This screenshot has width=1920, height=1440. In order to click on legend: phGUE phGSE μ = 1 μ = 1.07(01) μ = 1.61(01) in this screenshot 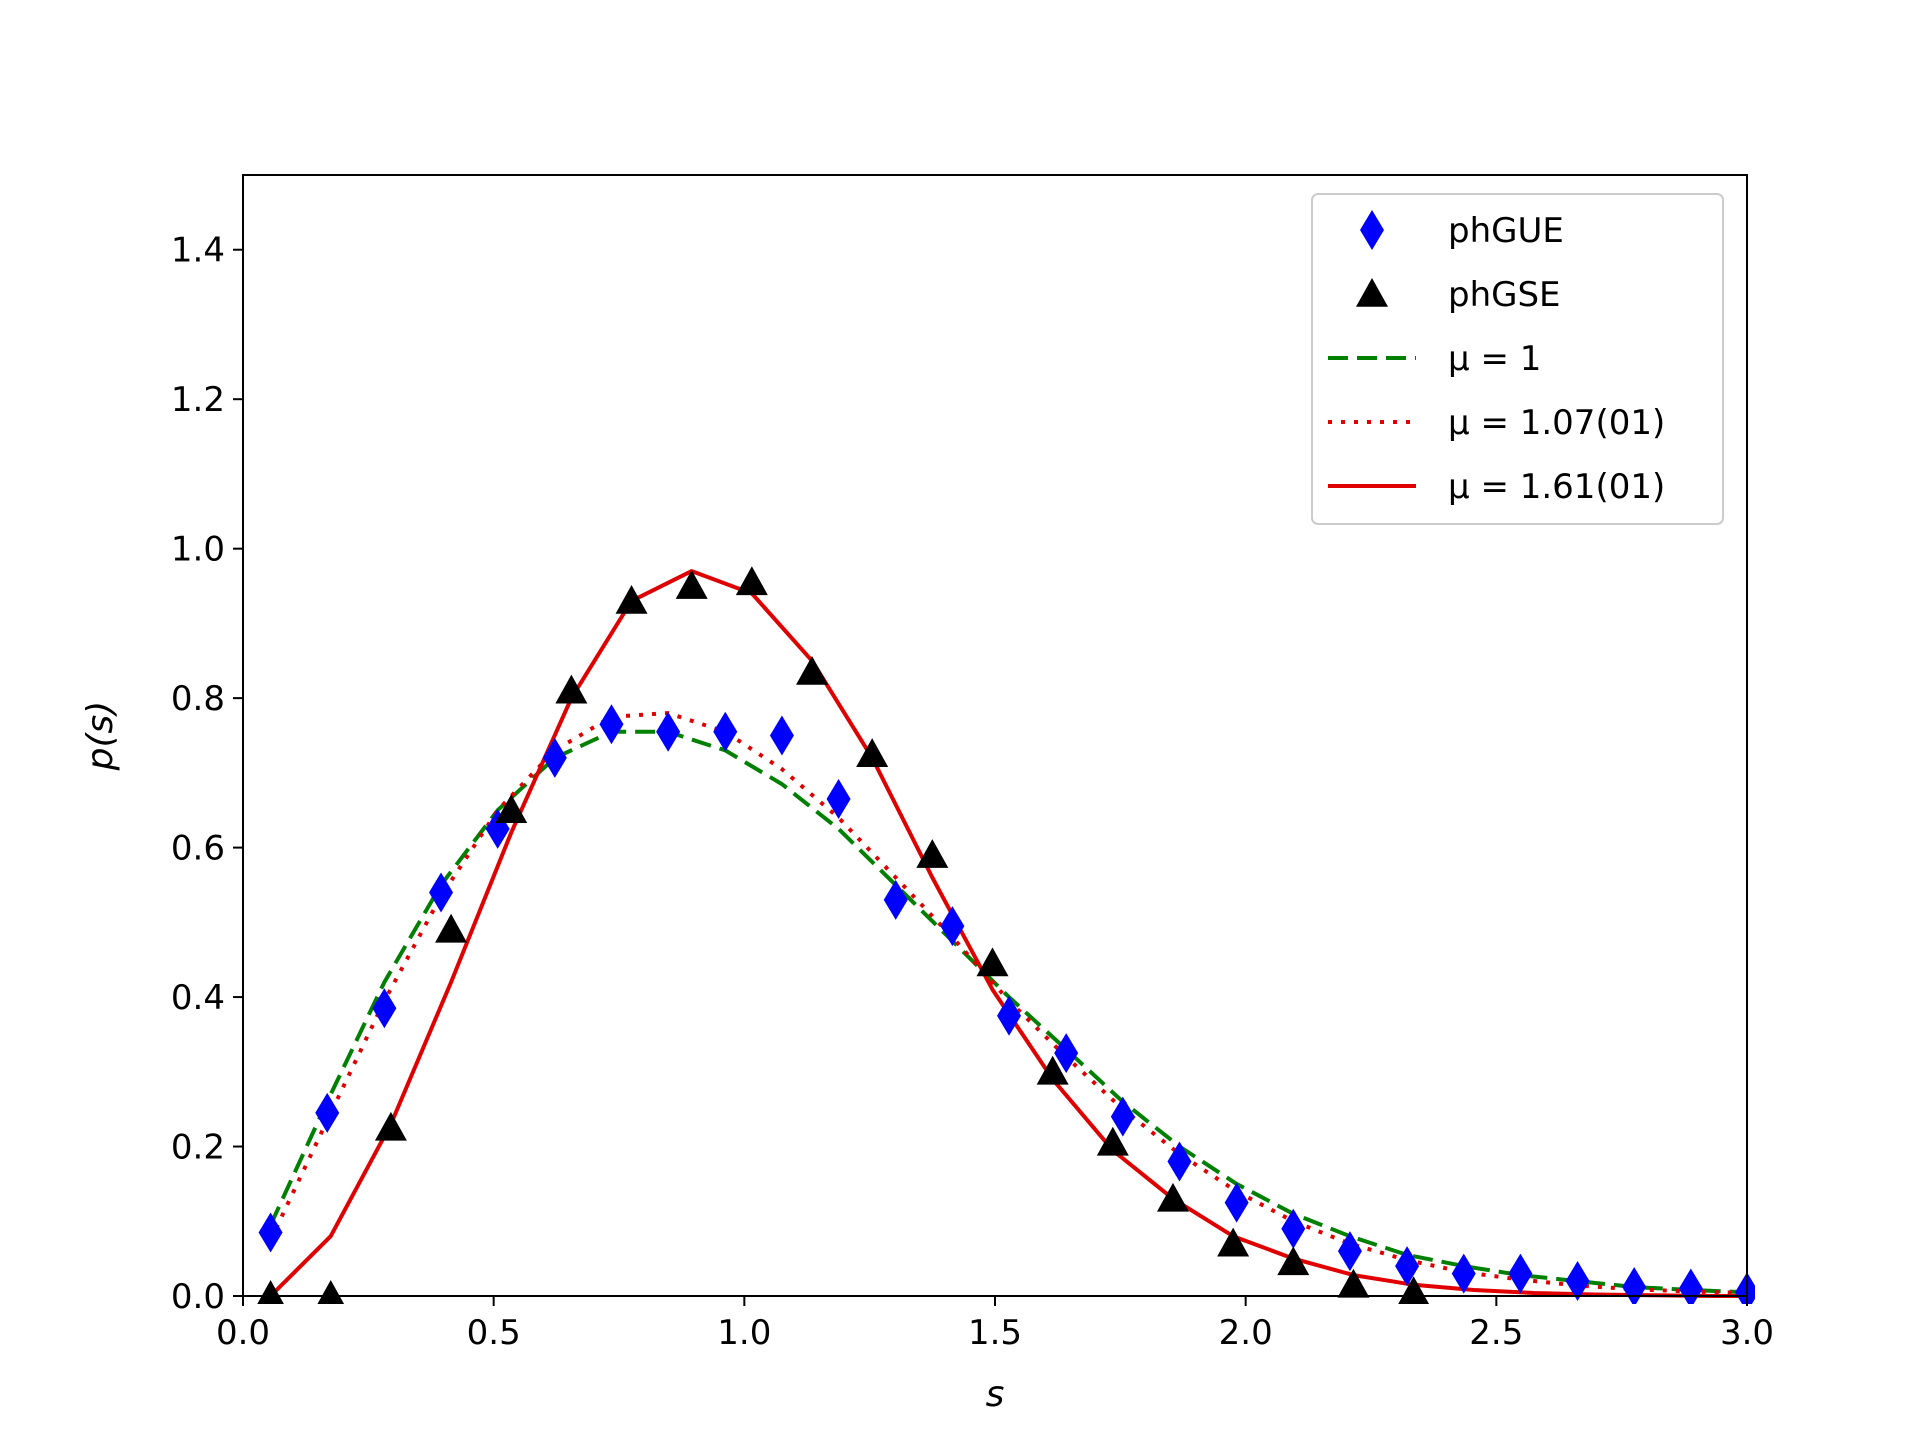, I will do `click(1517, 359)`.